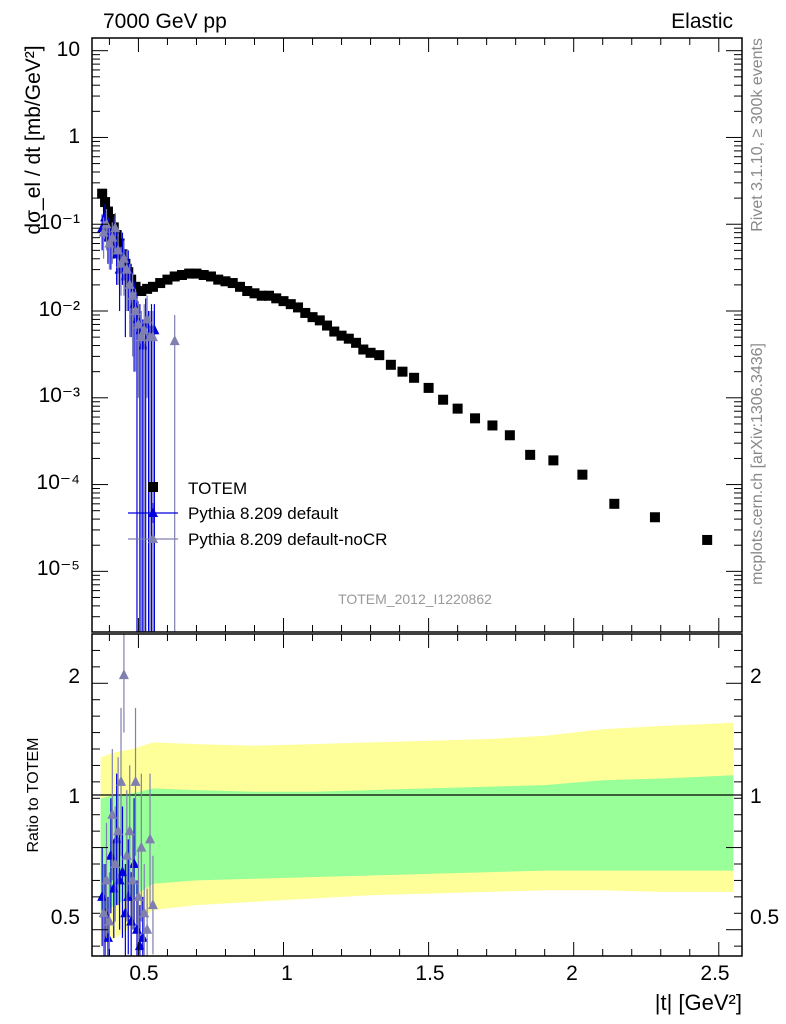  Describe the element at coordinates (698, 1002) in the screenshot. I see `x-axis-label: |t| [GeV²]` at that location.